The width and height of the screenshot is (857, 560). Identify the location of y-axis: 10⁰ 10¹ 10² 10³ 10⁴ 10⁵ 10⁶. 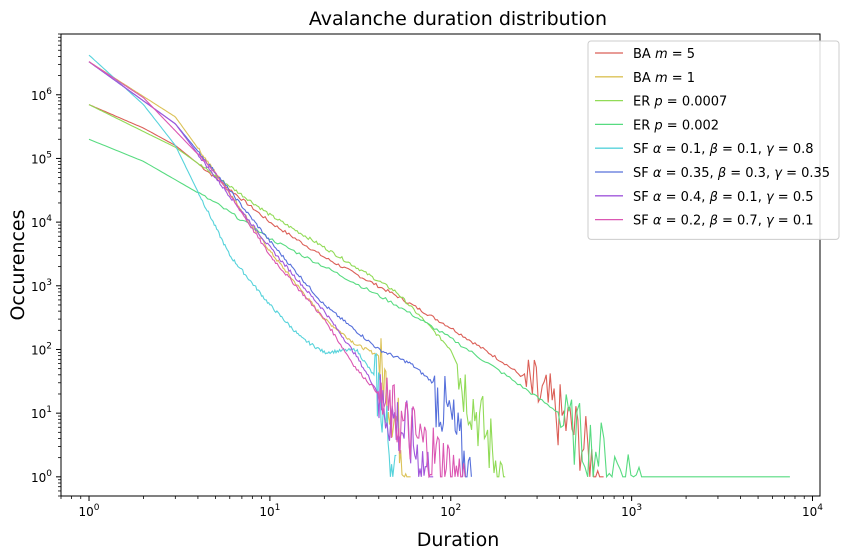
(46, 265).